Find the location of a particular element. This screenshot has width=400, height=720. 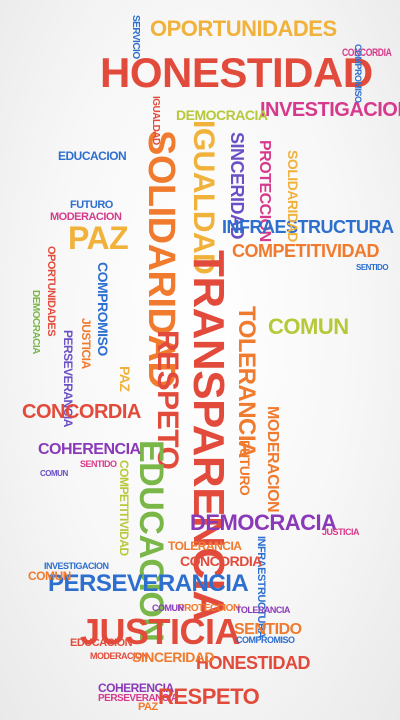

word-educacion-left: EDUCACION is located at coordinates (92, 156).